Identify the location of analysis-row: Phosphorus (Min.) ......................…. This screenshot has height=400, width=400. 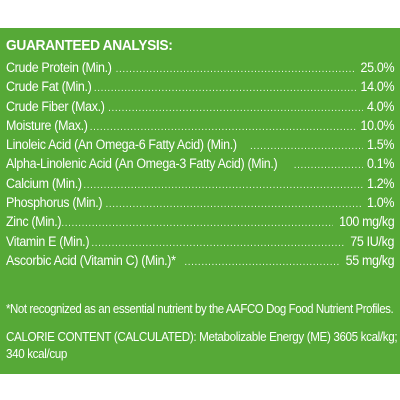
(200, 204).